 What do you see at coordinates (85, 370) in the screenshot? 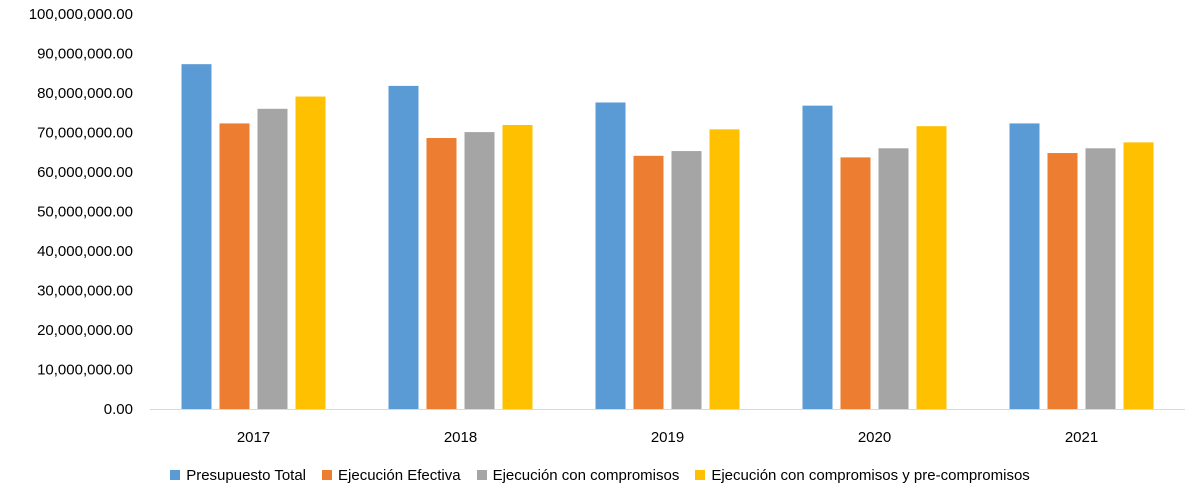
I see `y-tick-label: 10,000,000.00` at bounding box center [85, 370].